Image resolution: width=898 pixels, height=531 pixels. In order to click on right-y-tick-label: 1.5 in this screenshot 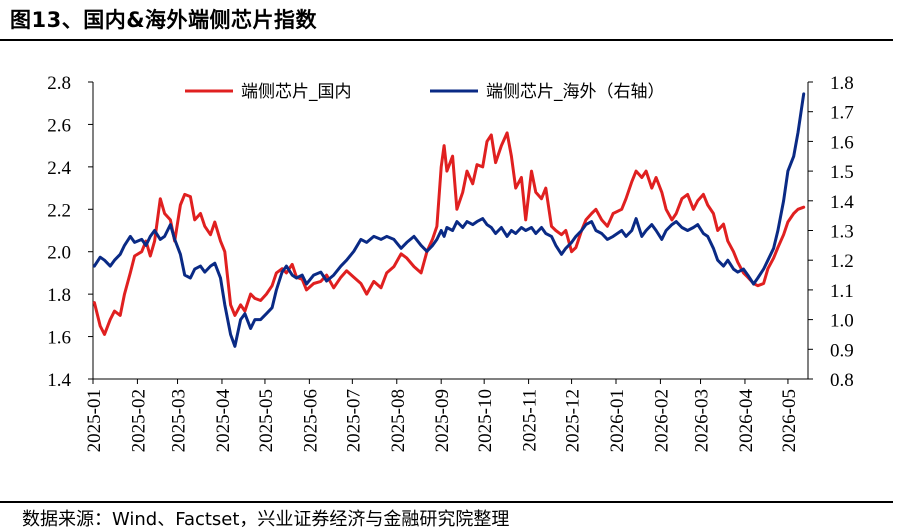, I will do `click(842, 172)`.